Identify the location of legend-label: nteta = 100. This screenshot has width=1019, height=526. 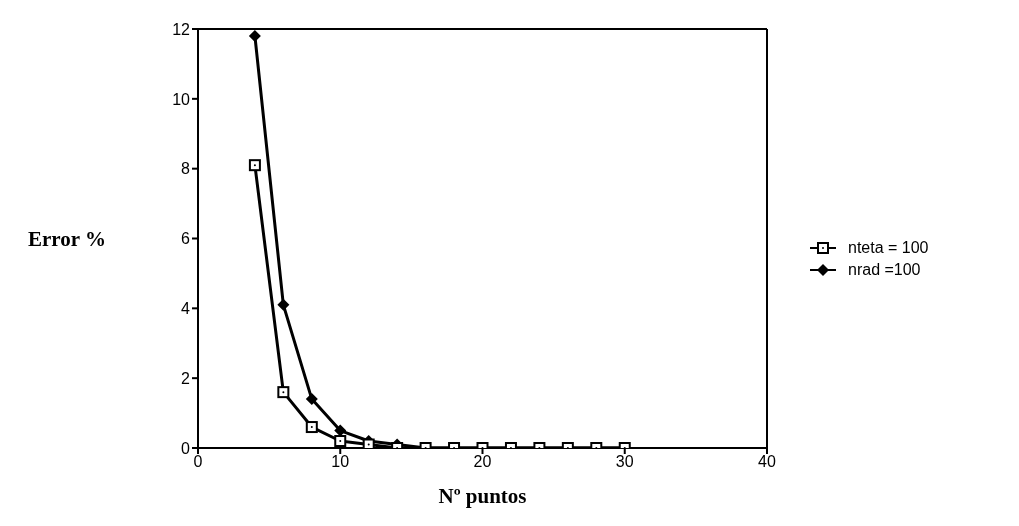
(888, 247).